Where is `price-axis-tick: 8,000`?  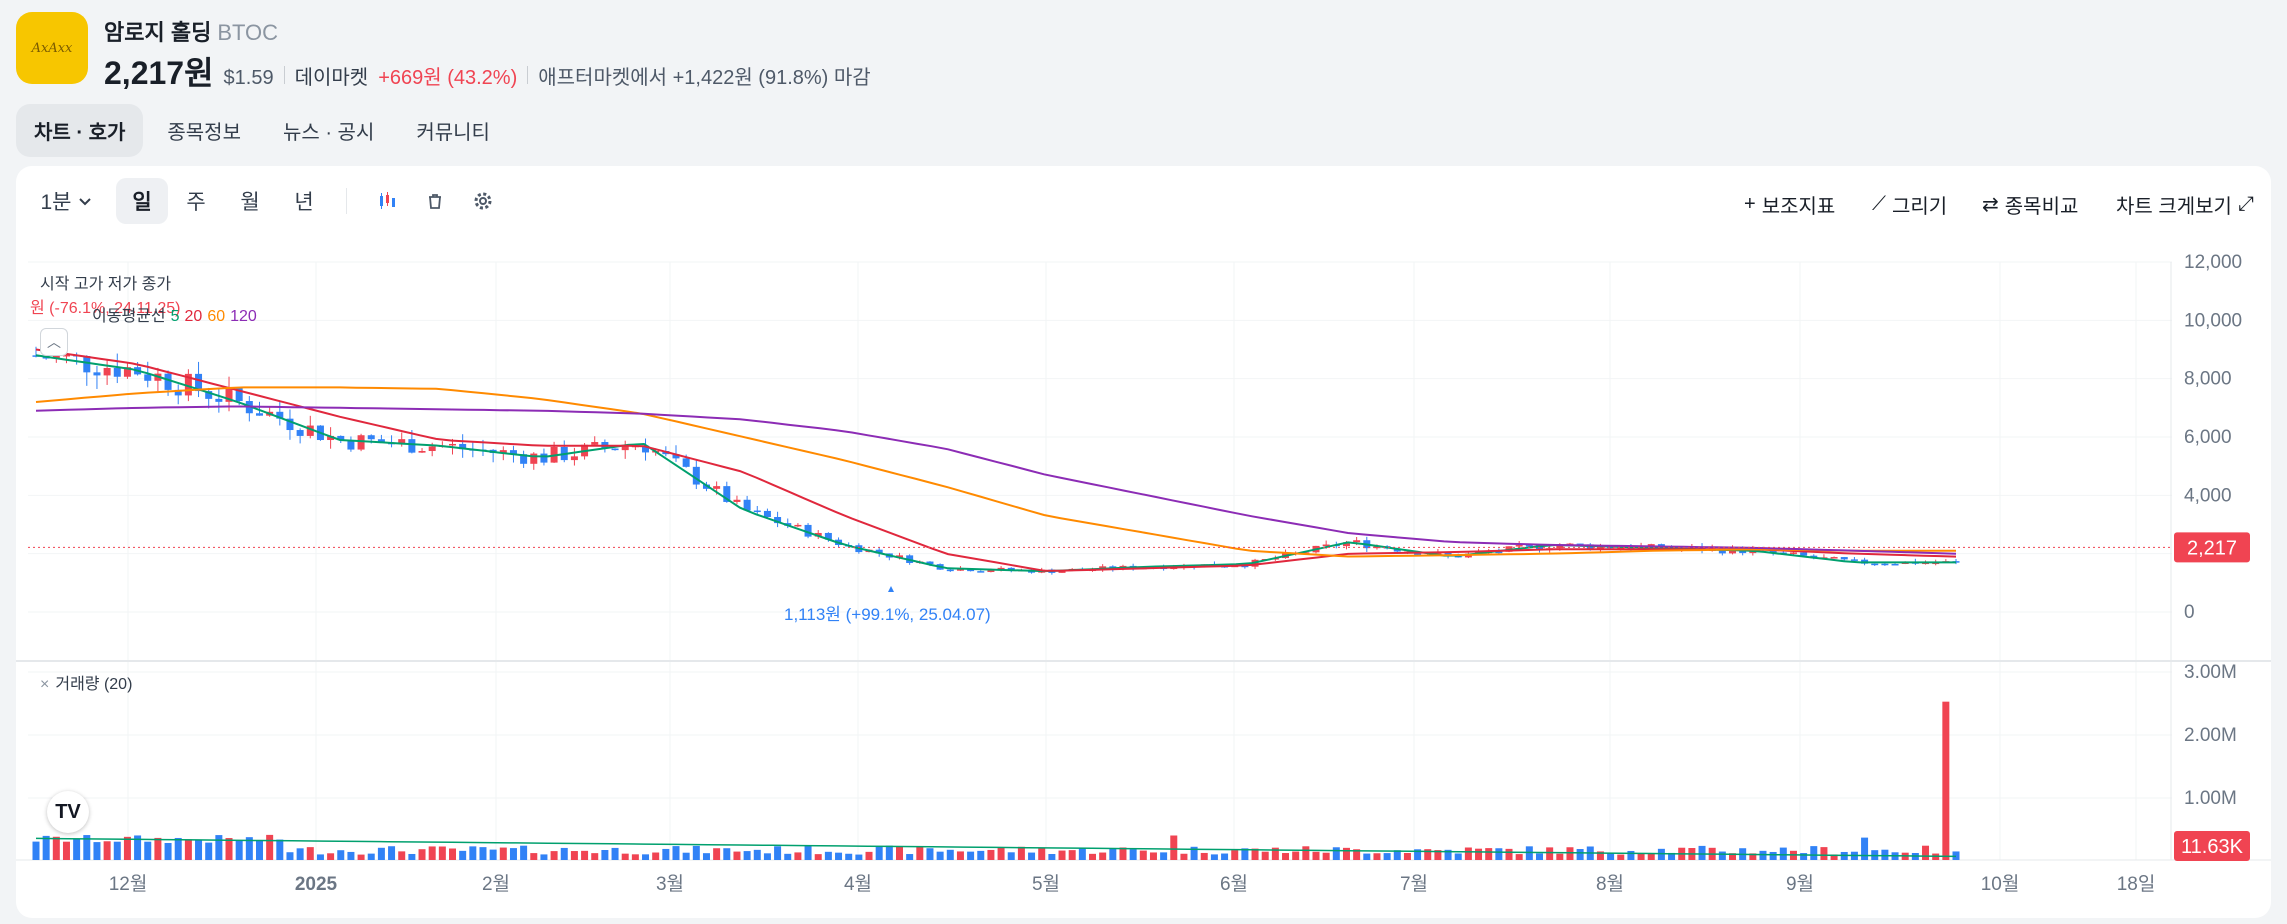
price-axis-tick: 8,000 is located at coordinates (2208, 379).